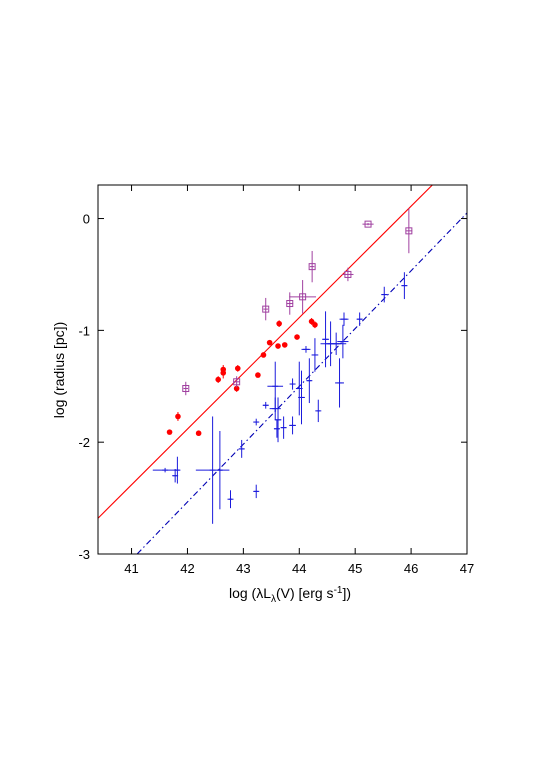  I want to click on y-tick-label: 0, so click(86, 219).